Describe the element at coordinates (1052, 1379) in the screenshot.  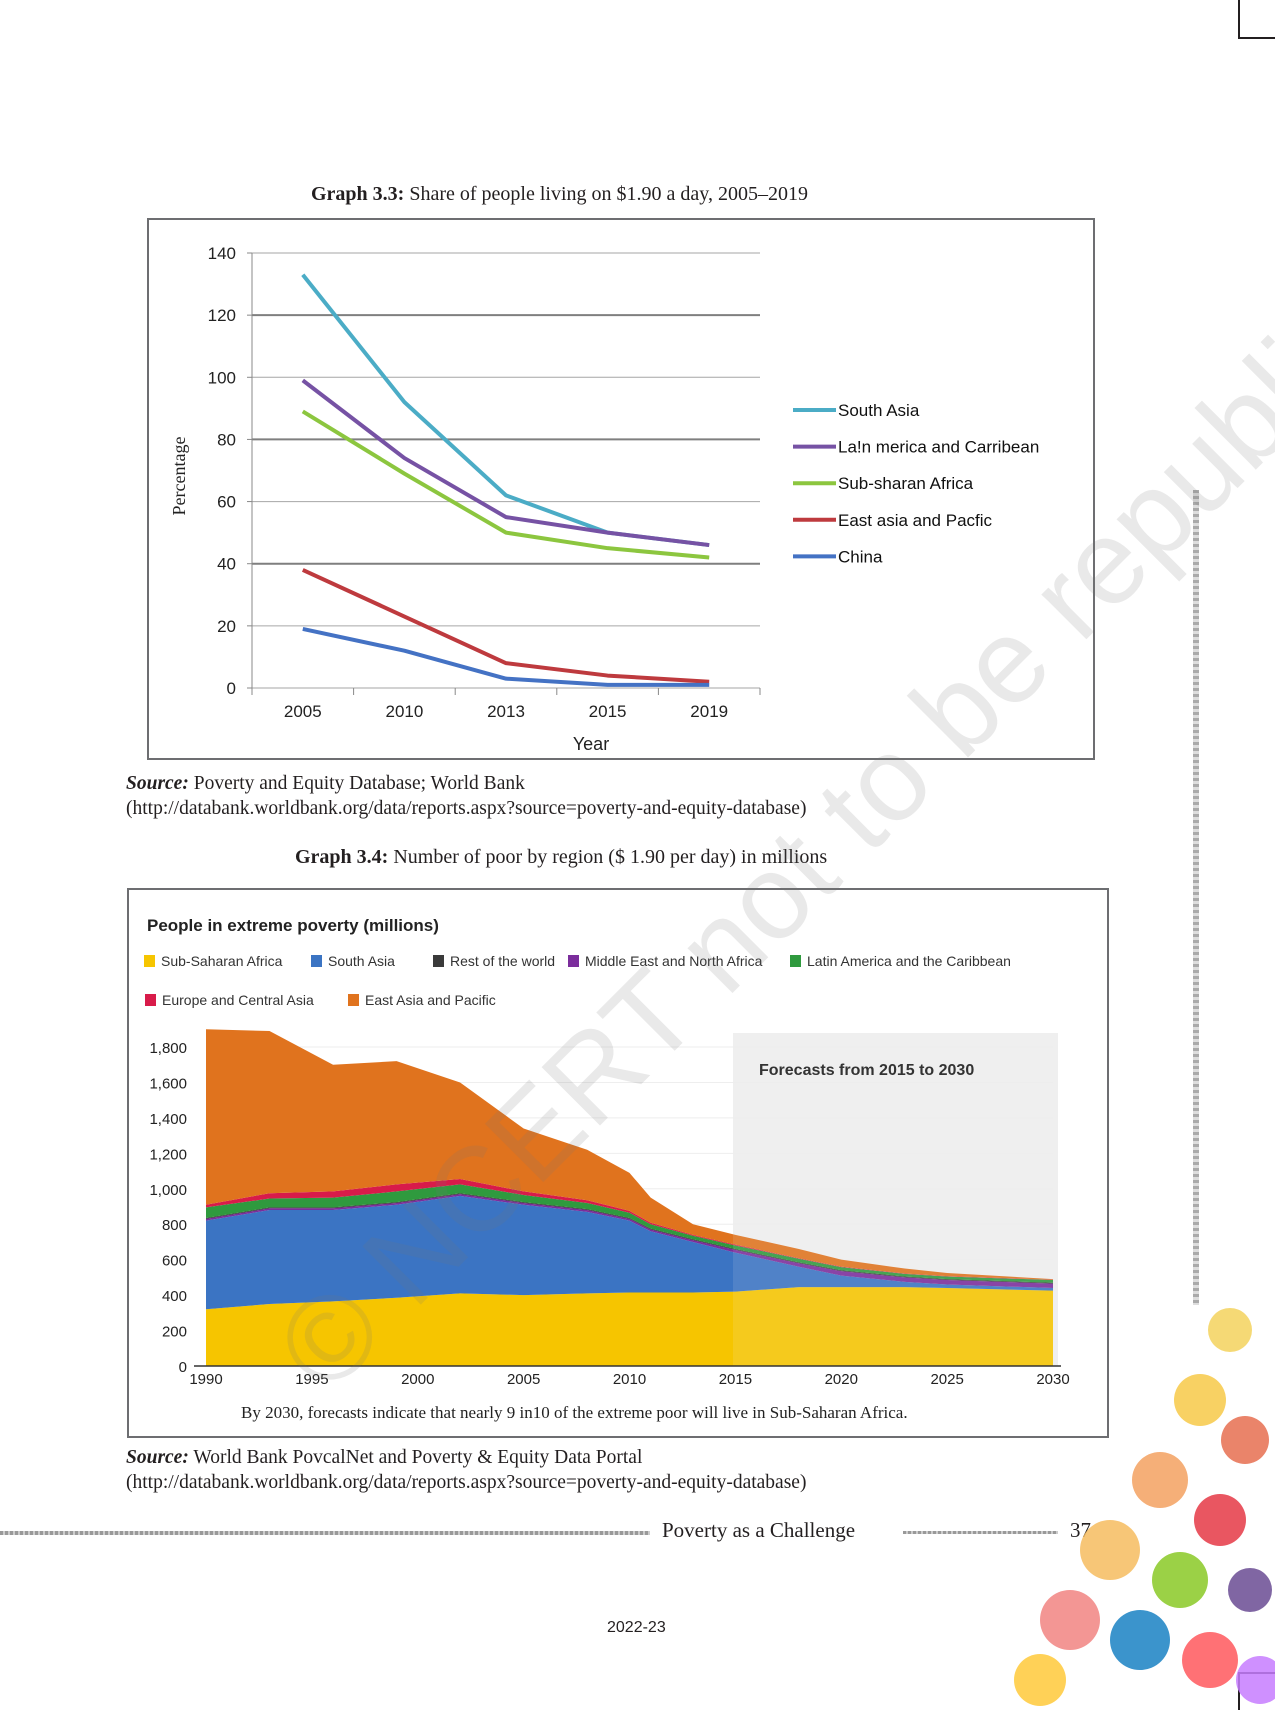
I see `x-tick-label: 2030` at that location.